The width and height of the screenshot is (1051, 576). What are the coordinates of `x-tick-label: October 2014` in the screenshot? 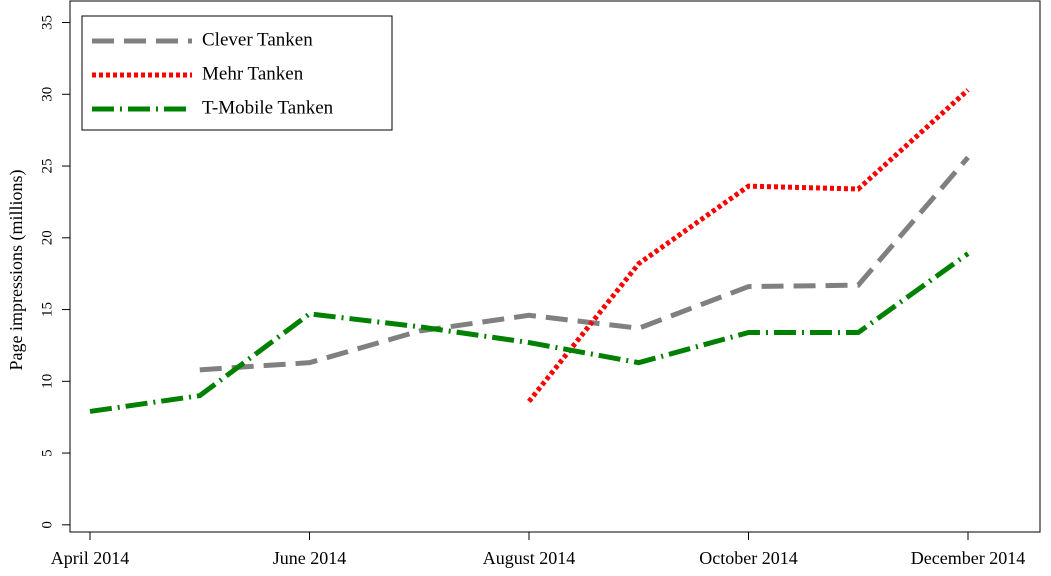 It's located at (748, 558).